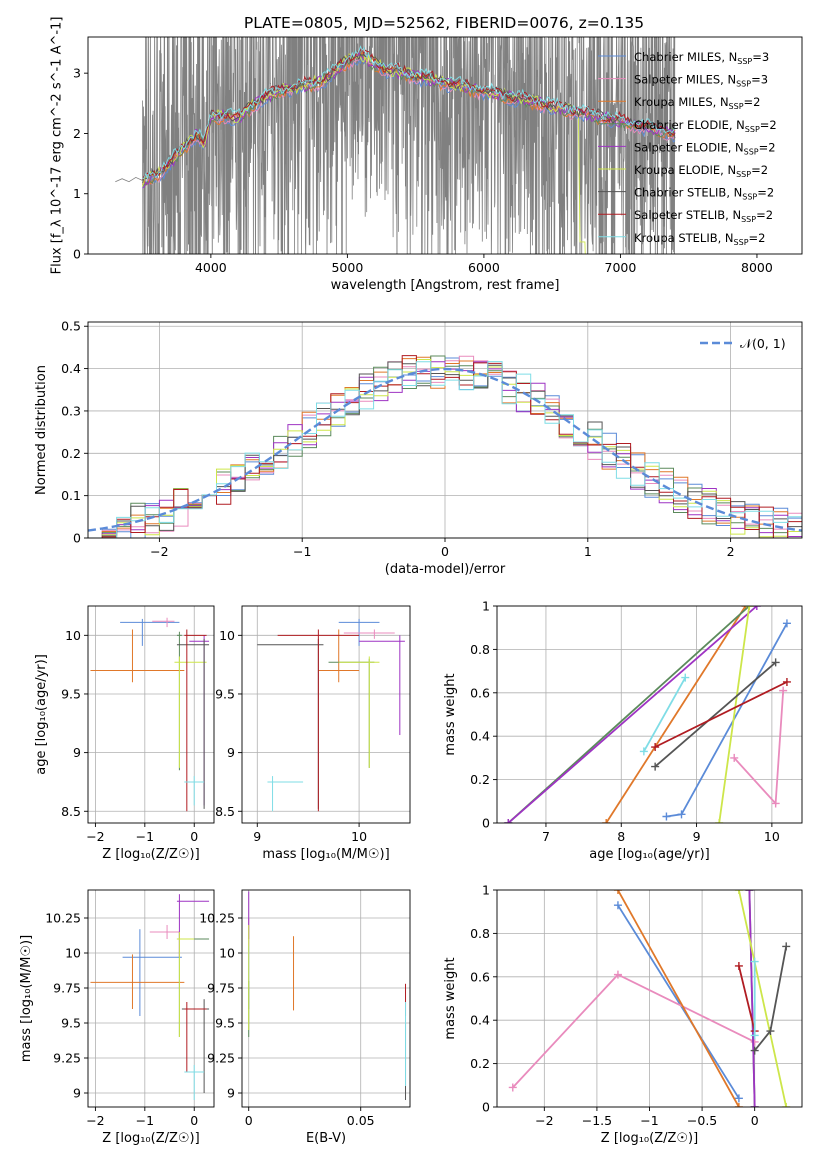 The height and width of the screenshot is (1170, 819). Describe the element at coordinates (702, 1120) in the screenshot. I see `massweight-vs-metallicity-xtick-label: −0.5` at that location.